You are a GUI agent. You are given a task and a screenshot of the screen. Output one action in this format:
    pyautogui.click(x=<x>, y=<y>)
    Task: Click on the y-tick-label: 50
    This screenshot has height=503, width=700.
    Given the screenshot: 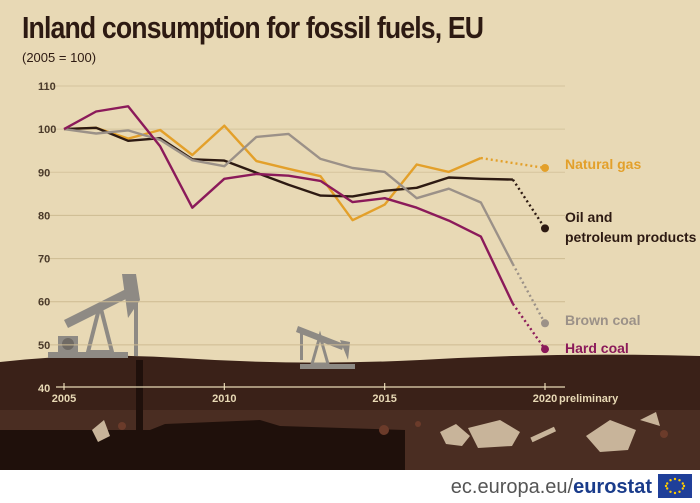 What is the action you would take?
    pyautogui.click(x=44, y=346)
    